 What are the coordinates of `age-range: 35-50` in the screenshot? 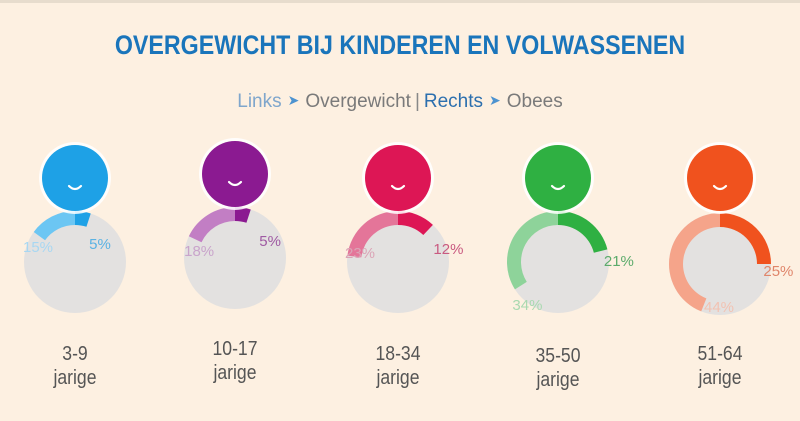 It's located at (558, 356).